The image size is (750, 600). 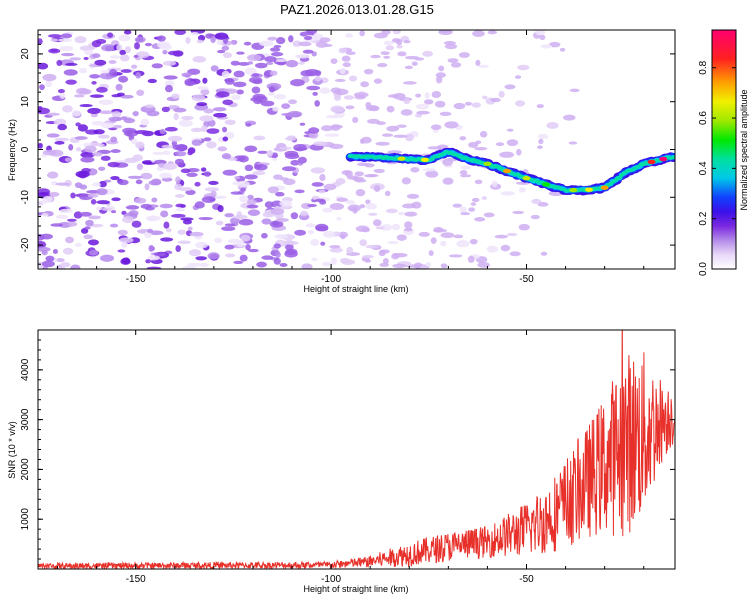 I want to click on spectrogram-x-tick-label: -150, so click(x=136, y=279).